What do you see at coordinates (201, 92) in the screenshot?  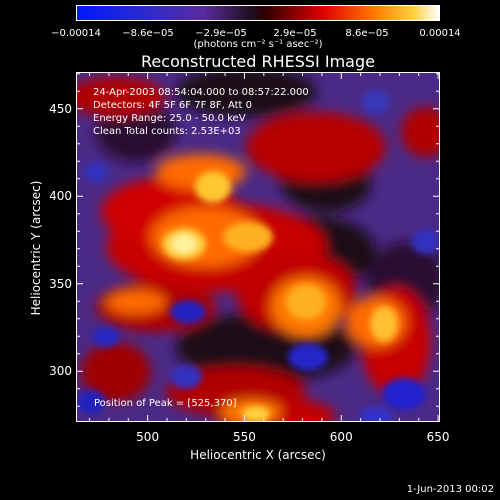 I see `time-range-label: 24-Apr-2003 08:54:04.000 to 08:57:22.000` at bounding box center [201, 92].